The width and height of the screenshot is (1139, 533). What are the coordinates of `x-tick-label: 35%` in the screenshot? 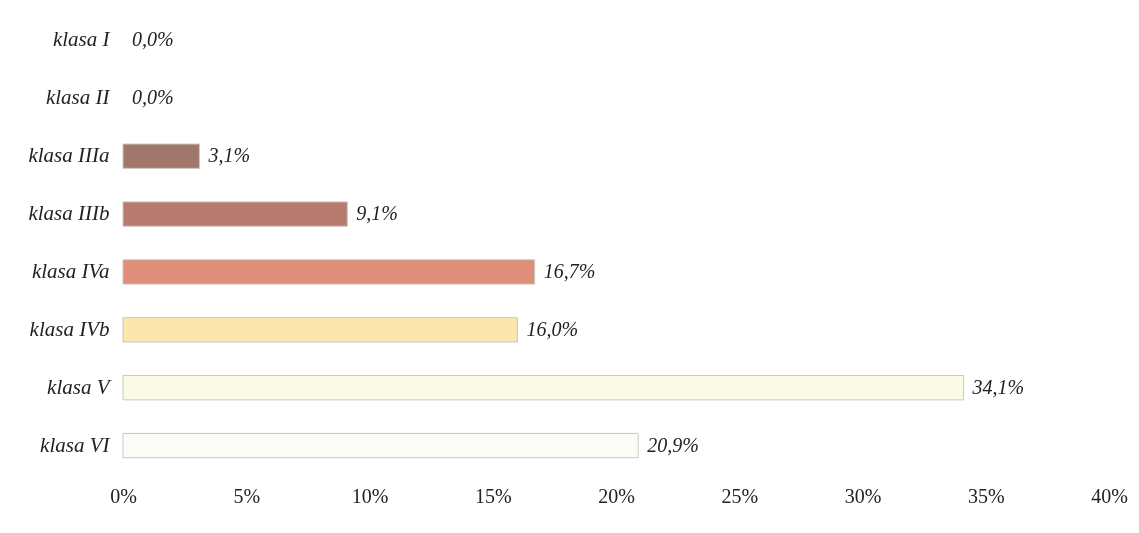 It's located at (986, 495).